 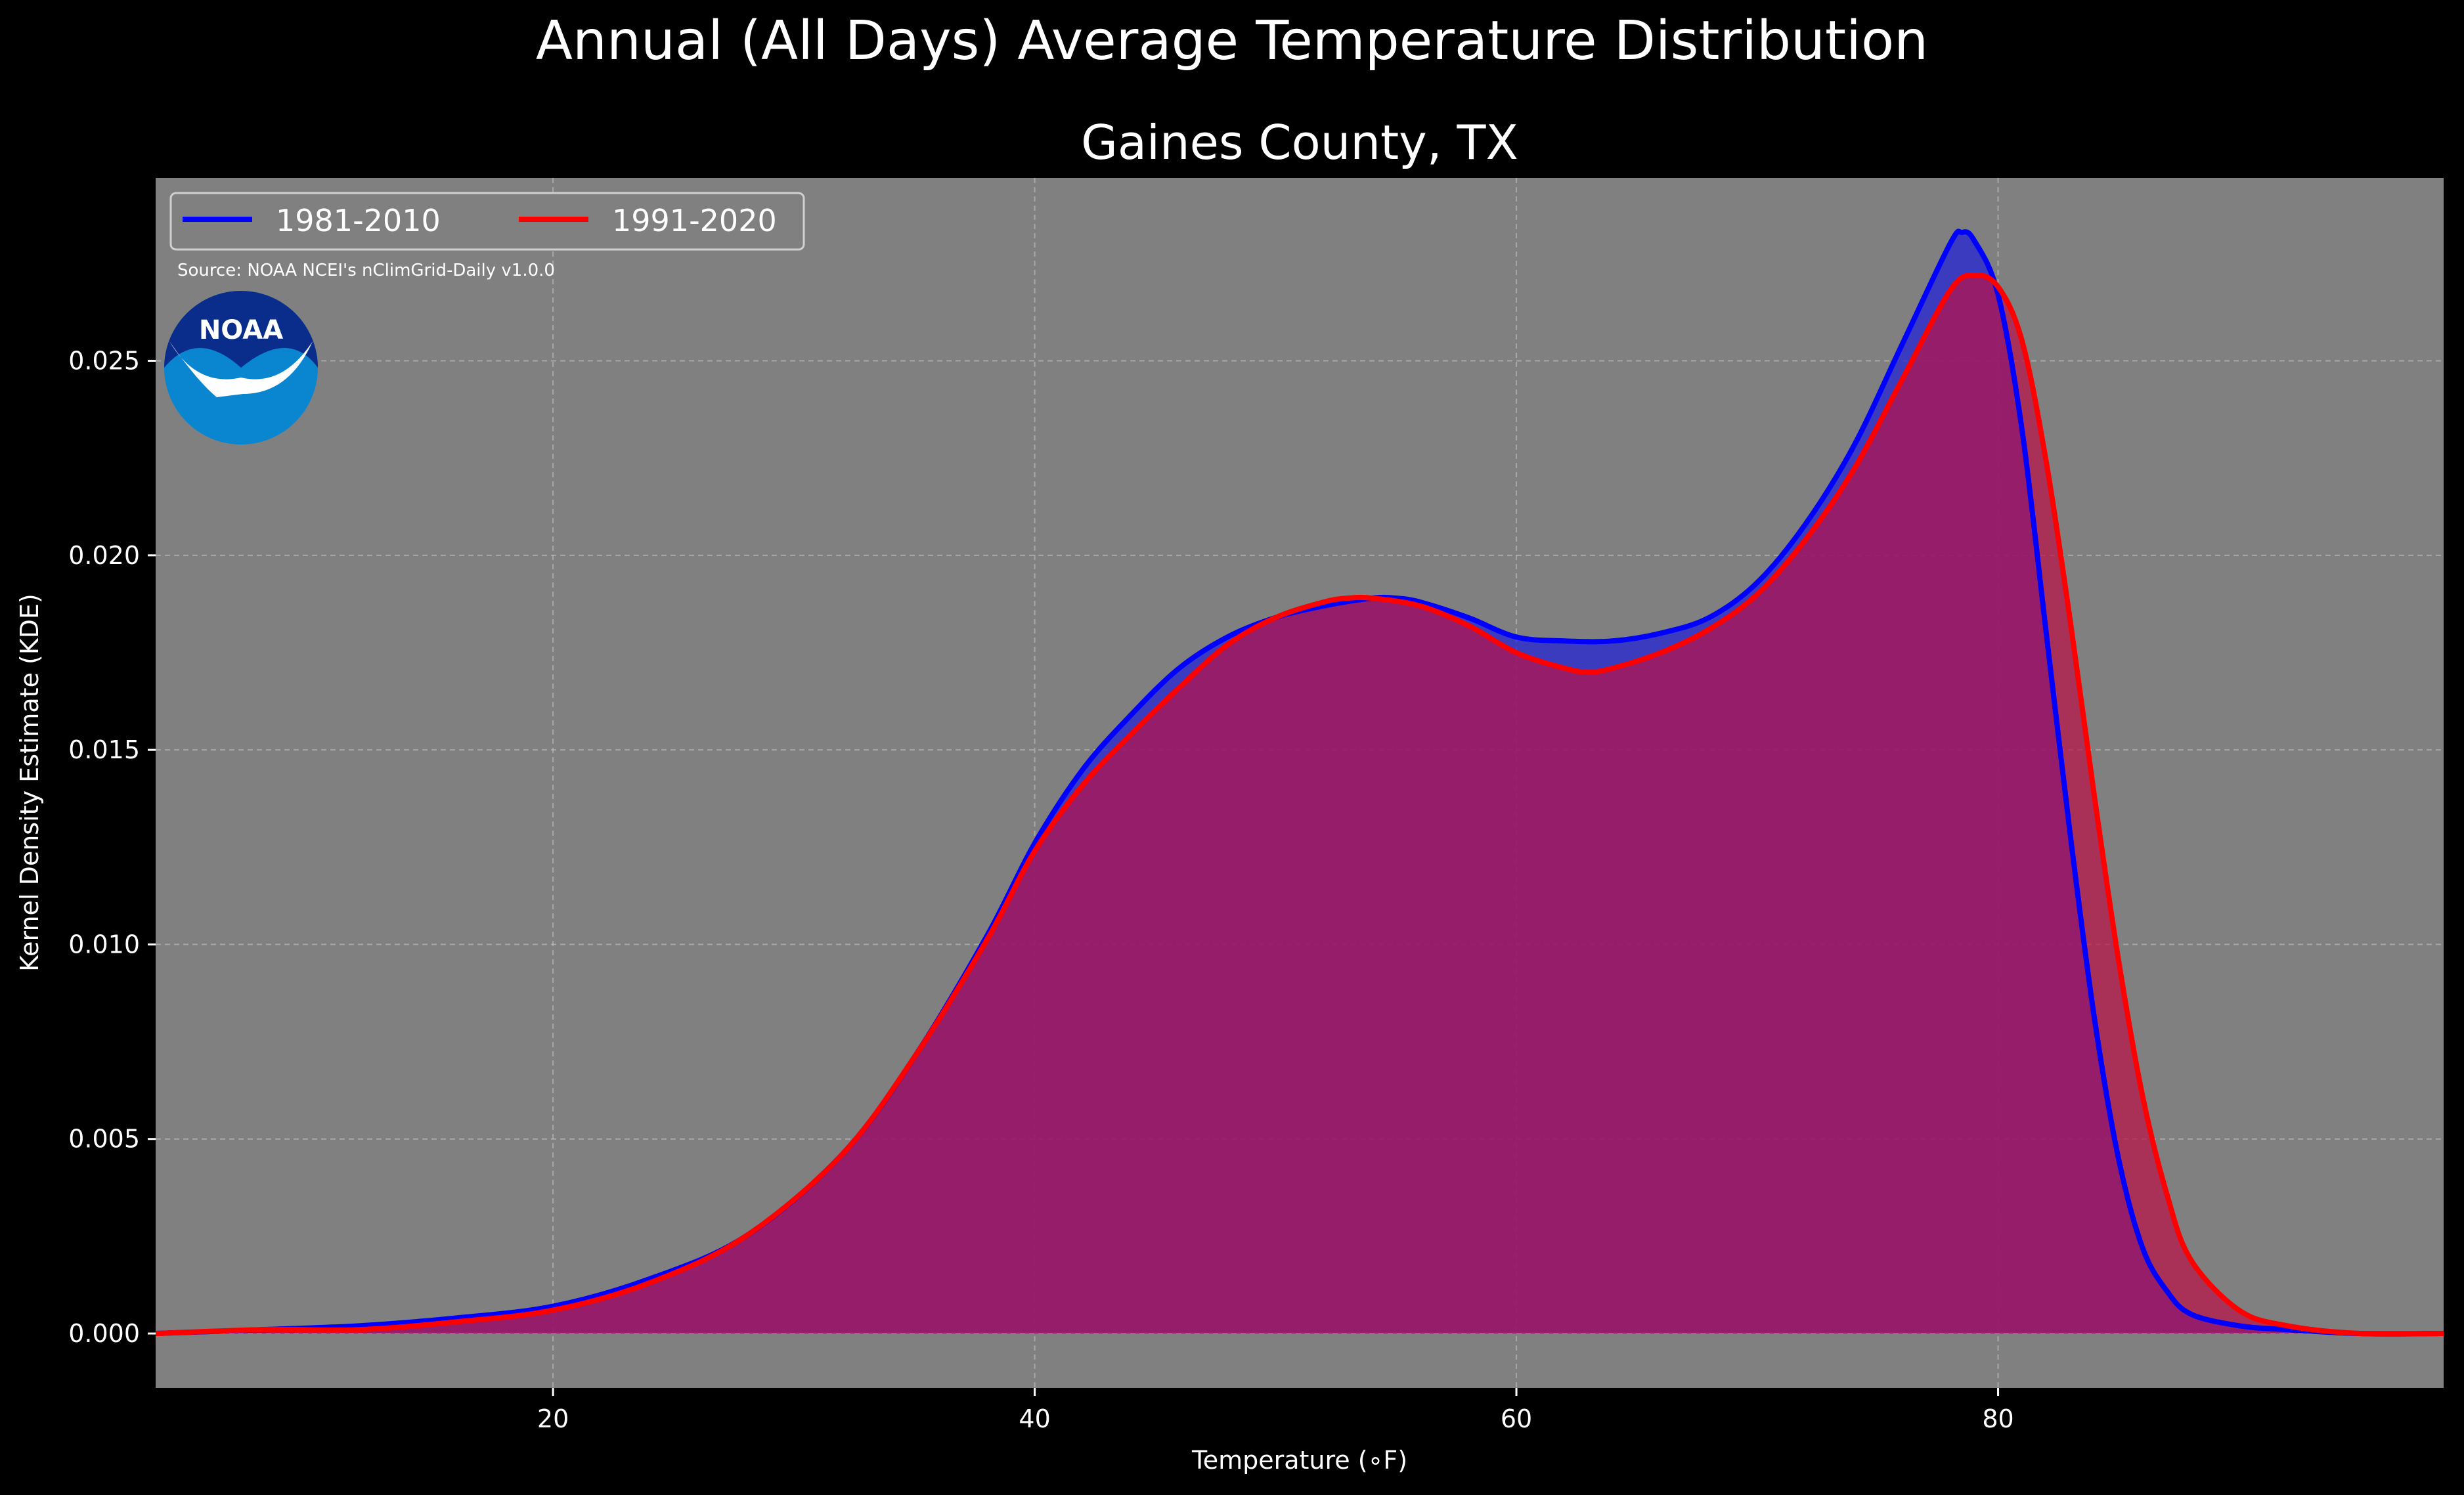 I want to click on logo-upper, so click(x=241, y=329).